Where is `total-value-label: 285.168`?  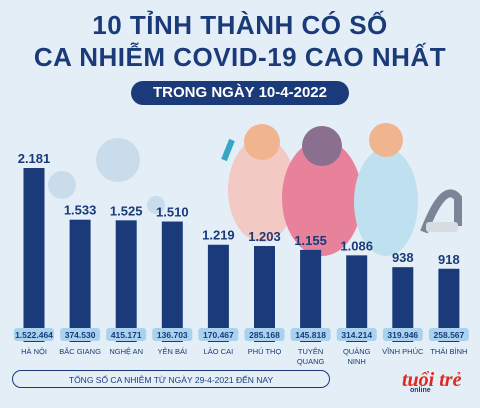 total-value-label: 285.168 is located at coordinates (264, 335).